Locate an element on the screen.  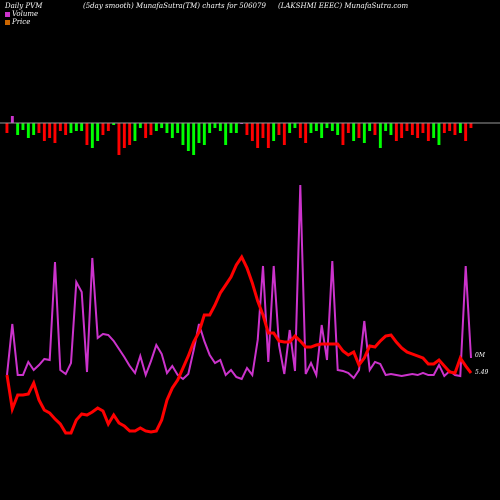
chart-type-label: Daily PVM is located at coordinates (24, 6).